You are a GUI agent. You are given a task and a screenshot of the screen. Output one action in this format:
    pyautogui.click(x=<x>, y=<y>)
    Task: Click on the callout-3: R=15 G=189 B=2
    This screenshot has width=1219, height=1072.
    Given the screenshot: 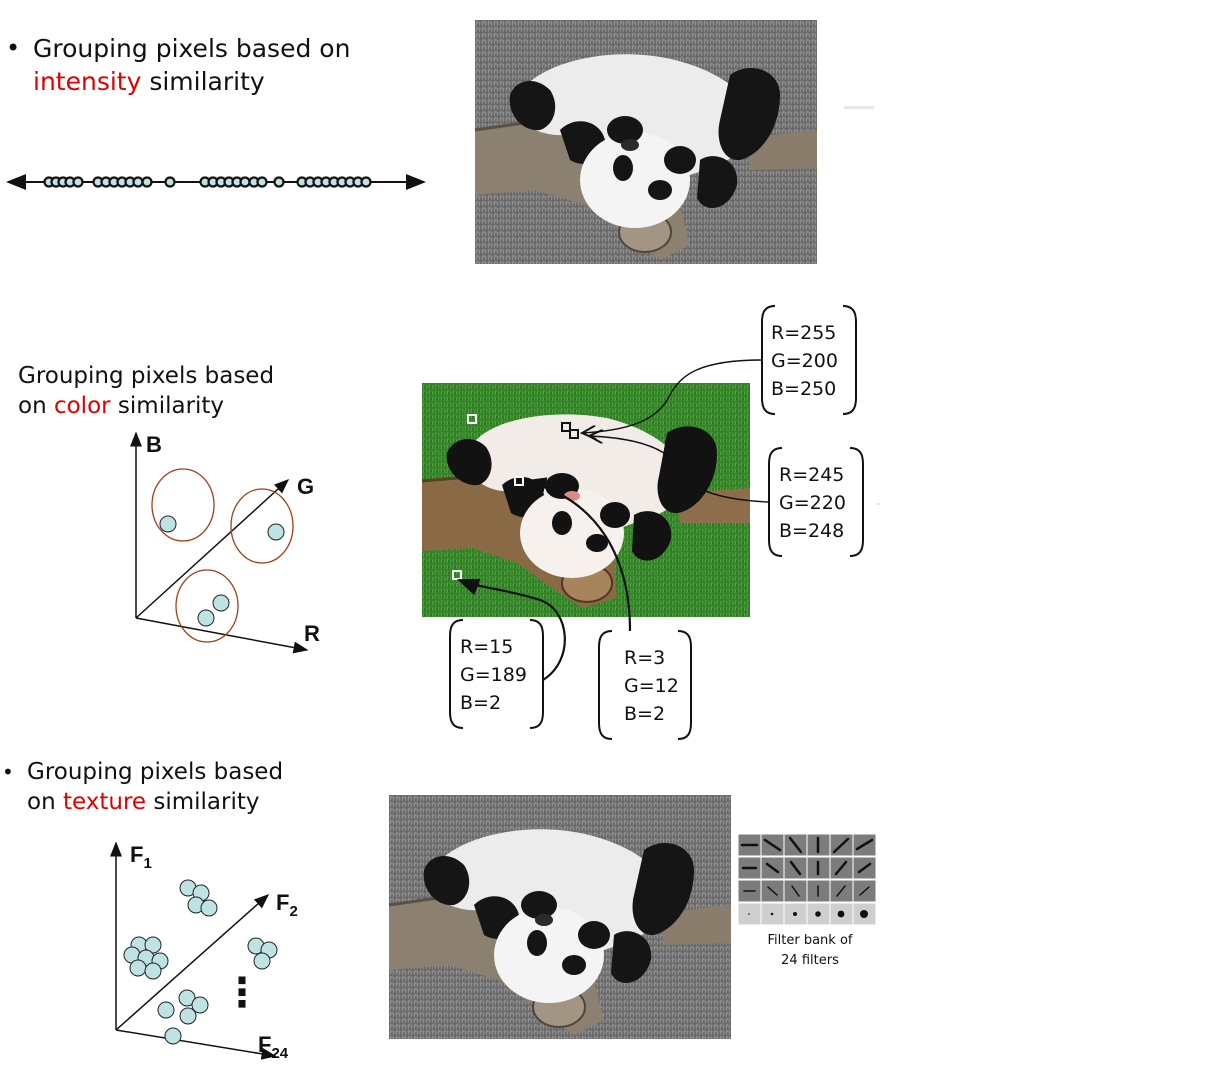 What is the action you would take?
    pyautogui.click(x=493, y=675)
    